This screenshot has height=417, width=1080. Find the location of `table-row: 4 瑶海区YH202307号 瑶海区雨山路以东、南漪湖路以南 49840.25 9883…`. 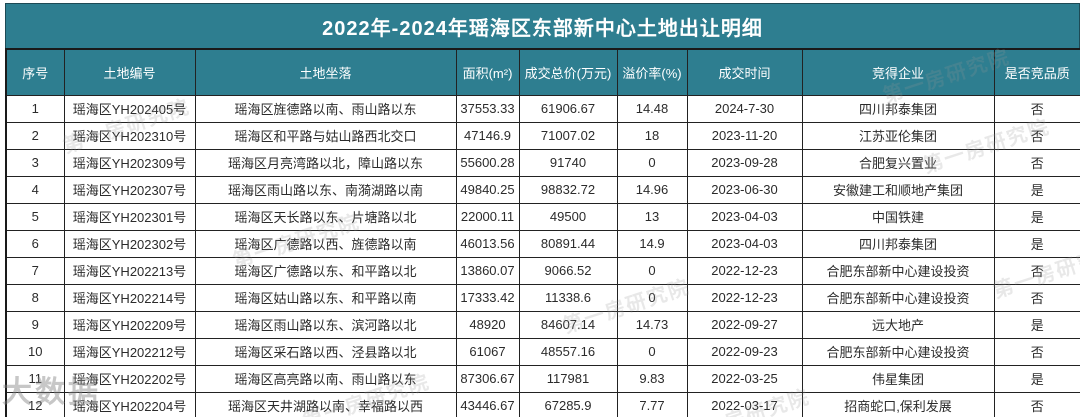

table-row: 4 瑶海区YH202307号 瑶海区雨山路以东、南漪湖路以南 49840.25 9883… is located at coordinates (542, 189).